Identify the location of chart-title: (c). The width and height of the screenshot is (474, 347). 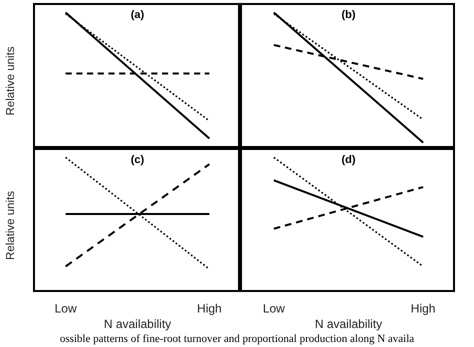
(138, 160).